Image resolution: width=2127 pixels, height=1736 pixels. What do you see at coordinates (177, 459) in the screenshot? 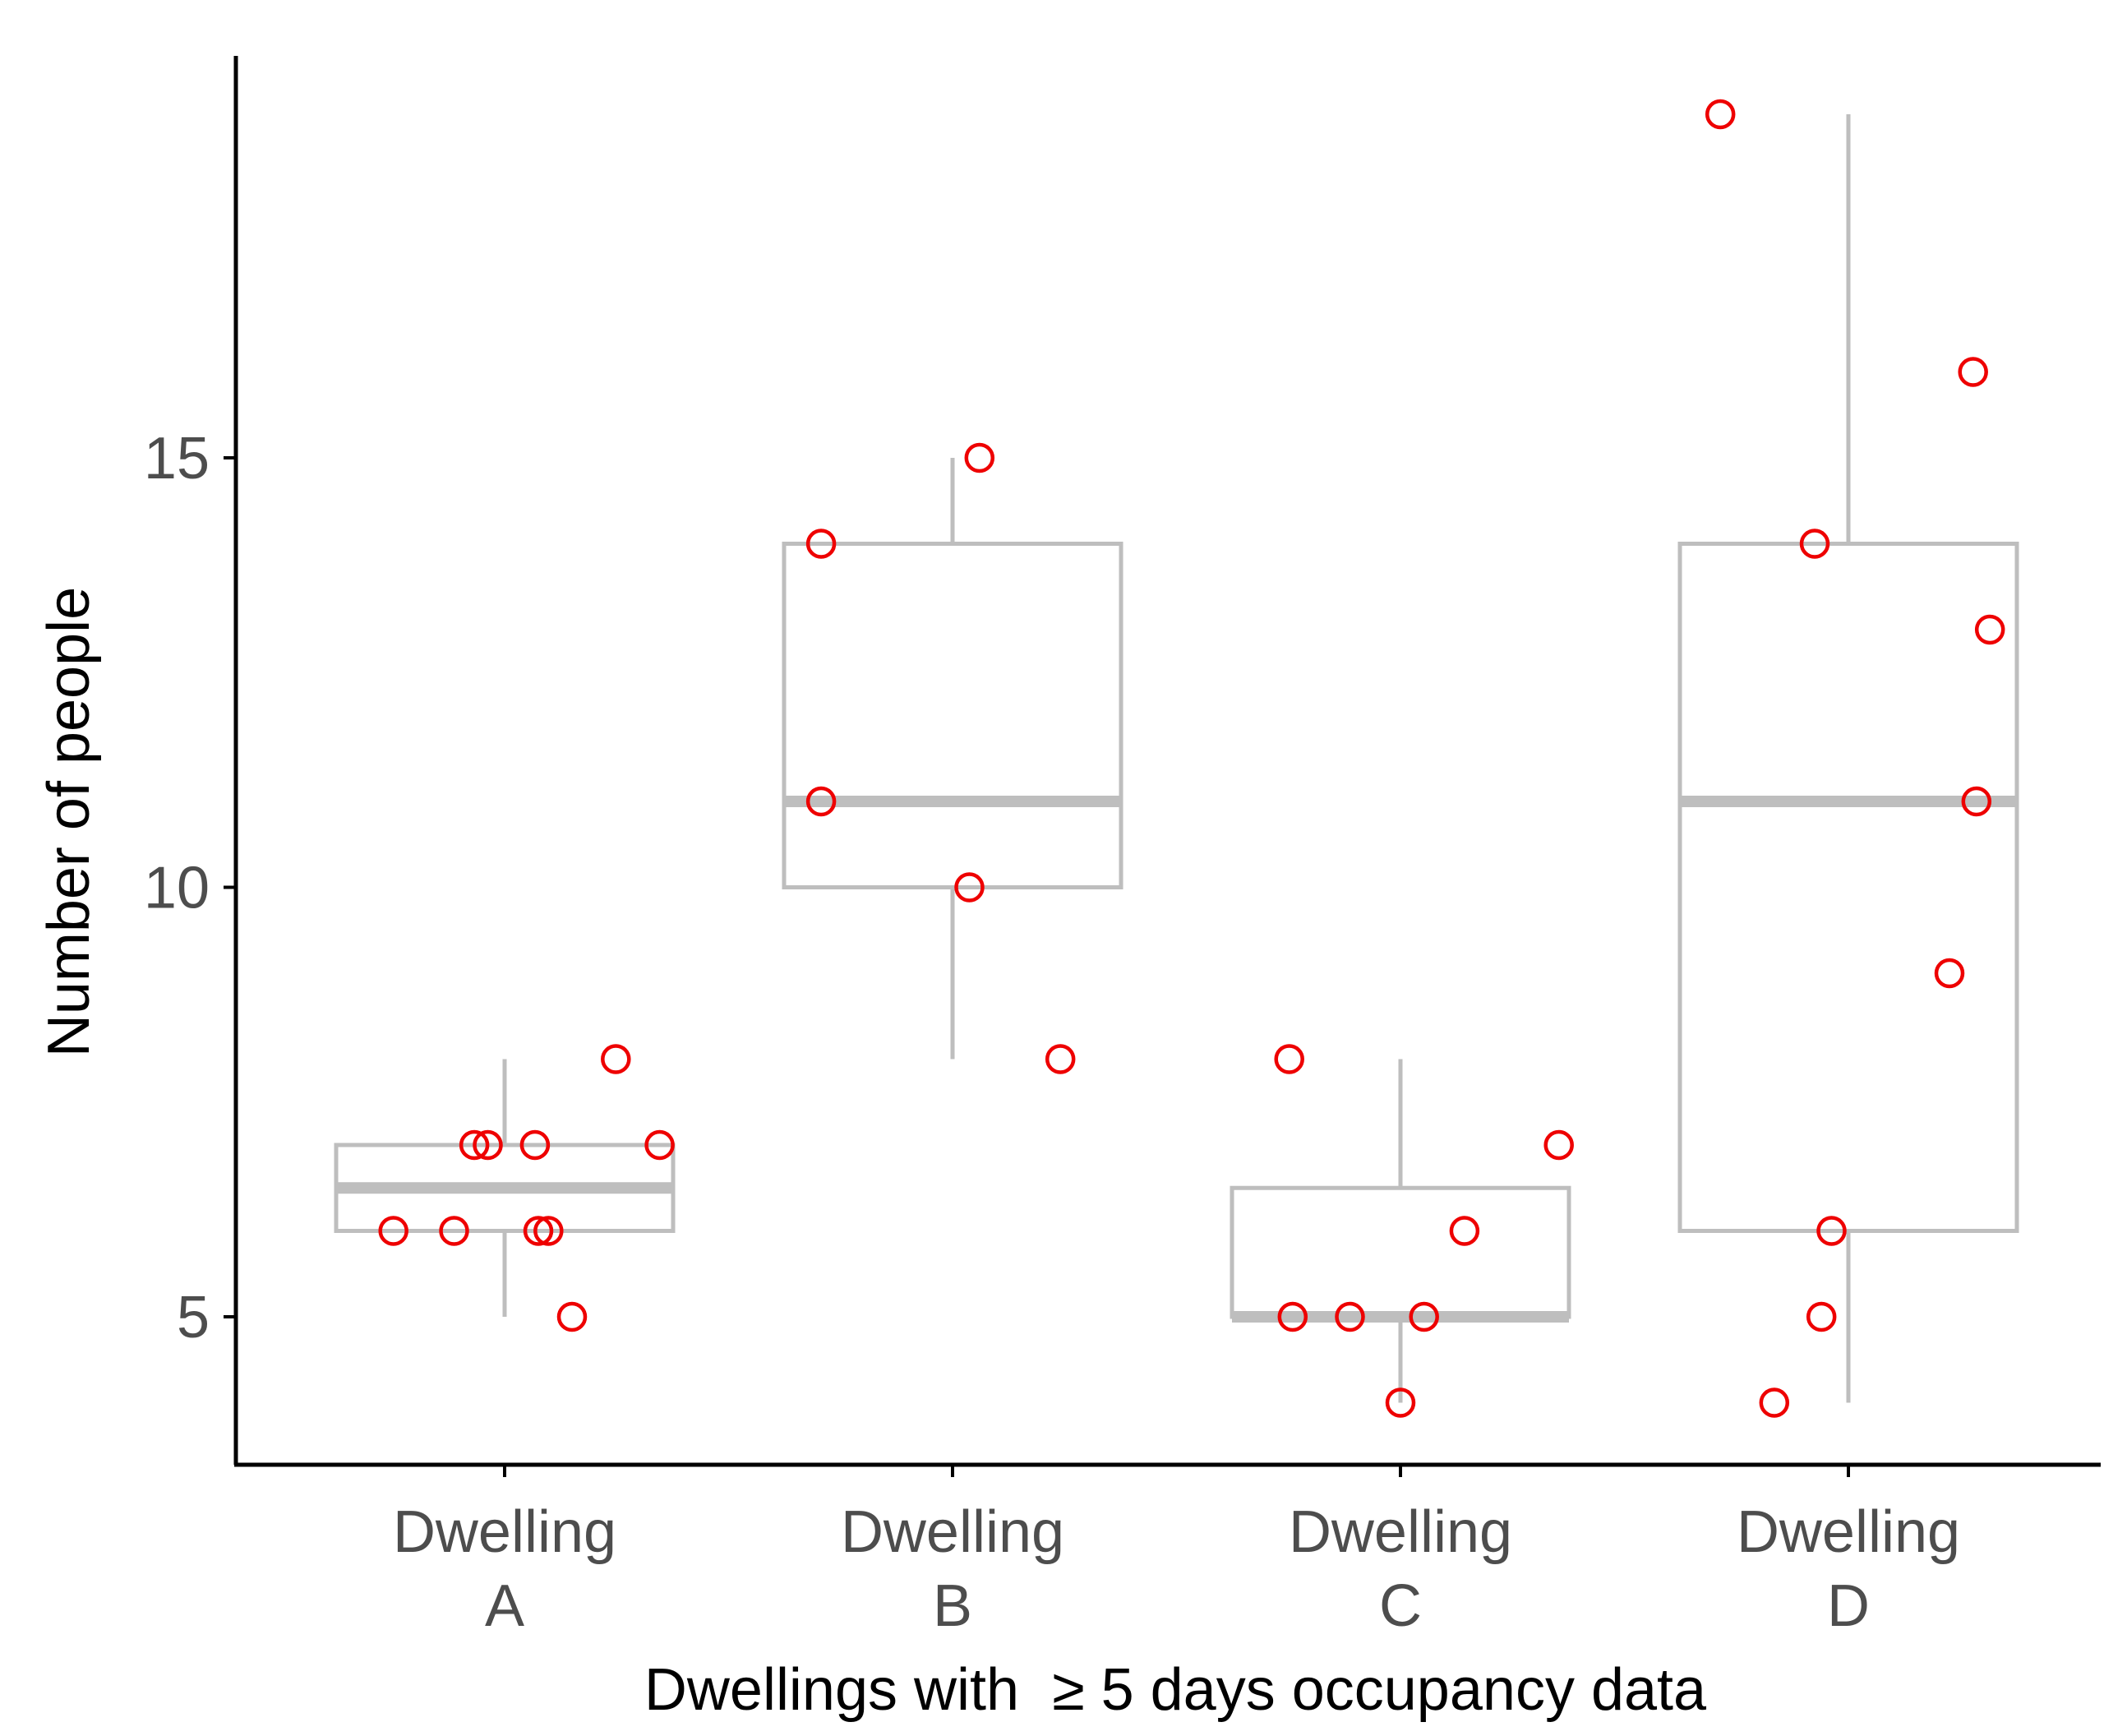
I see `y-tick-label-15: 15` at bounding box center [177, 459].